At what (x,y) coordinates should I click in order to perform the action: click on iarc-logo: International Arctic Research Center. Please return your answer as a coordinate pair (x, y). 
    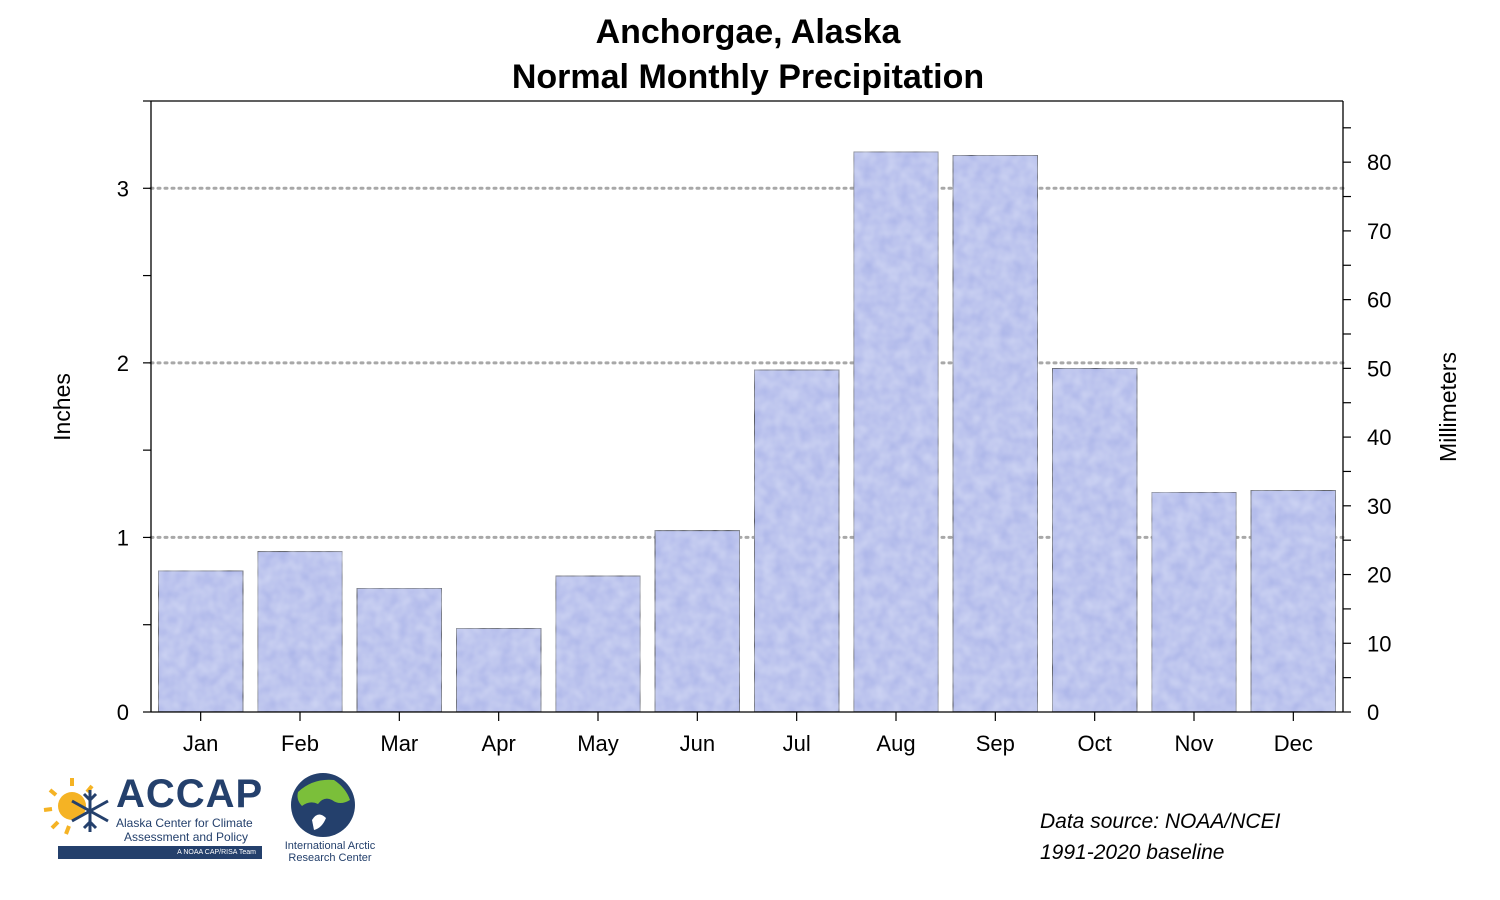
    Looking at the image, I should click on (330, 818).